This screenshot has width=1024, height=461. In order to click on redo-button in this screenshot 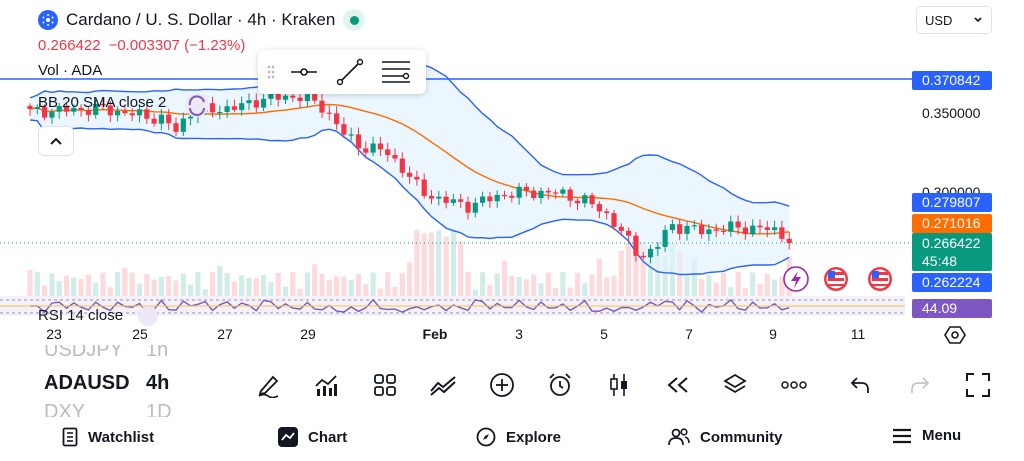, I will do `click(920, 385)`.